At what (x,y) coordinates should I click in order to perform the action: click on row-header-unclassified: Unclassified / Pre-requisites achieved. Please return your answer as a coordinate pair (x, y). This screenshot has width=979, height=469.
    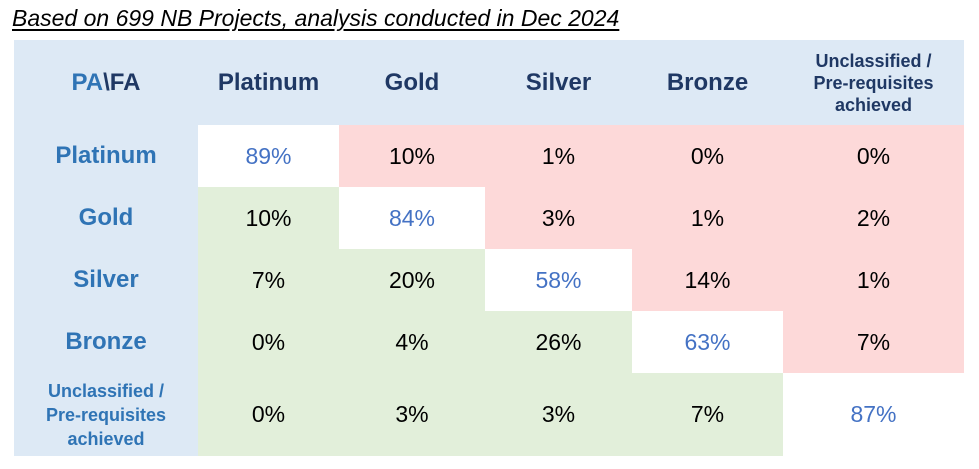
    Looking at the image, I should click on (106, 414).